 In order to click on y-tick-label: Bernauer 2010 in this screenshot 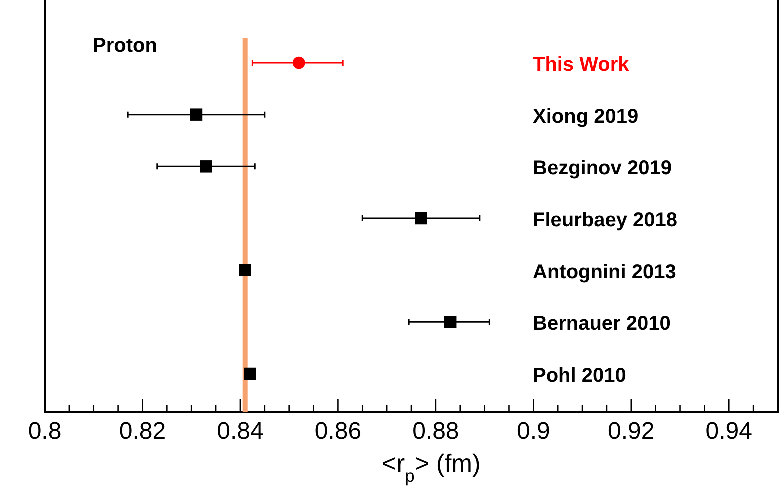, I will do `click(602, 324)`.